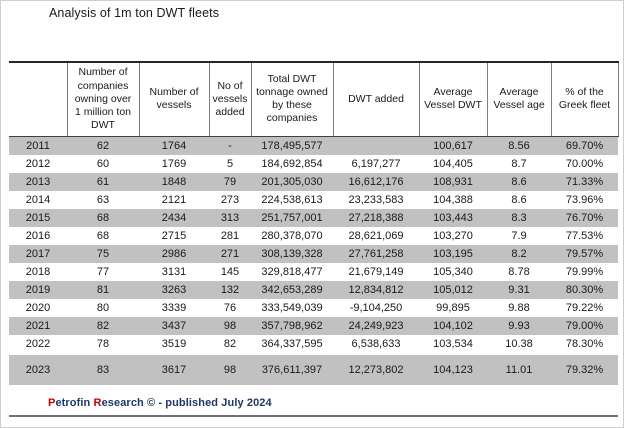 The height and width of the screenshot is (428, 624). I want to click on table-cell: 364,337,595, so click(292, 344).